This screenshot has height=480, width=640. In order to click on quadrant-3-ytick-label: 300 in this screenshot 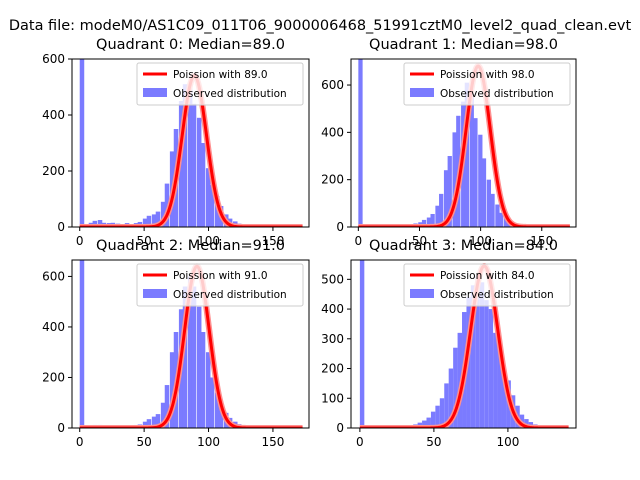, I will do `click(332, 339)`.